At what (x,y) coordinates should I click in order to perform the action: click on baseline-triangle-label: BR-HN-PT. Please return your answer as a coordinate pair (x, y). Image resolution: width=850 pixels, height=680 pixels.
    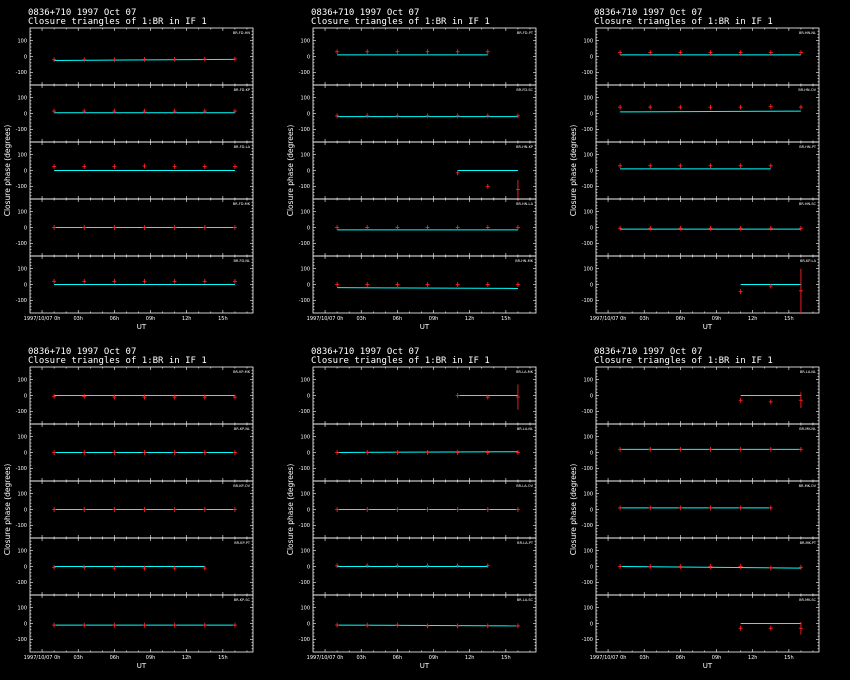
    Looking at the image, I should click on (808, 147).